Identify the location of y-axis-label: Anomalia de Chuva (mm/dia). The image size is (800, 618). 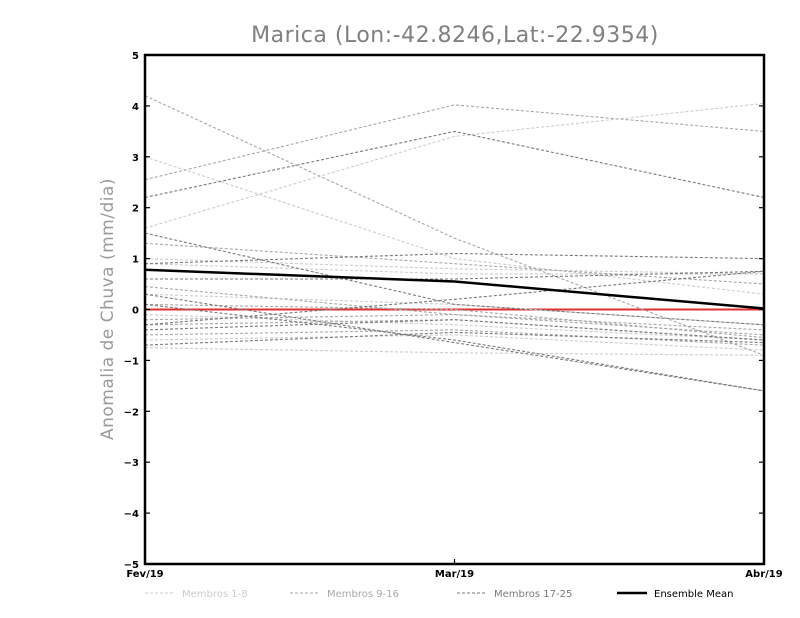
(108, 309).